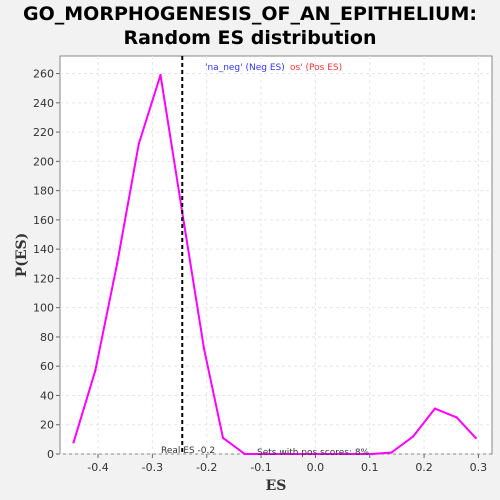  I want to click on x-tick-label: 0.1, so click(370, 467).